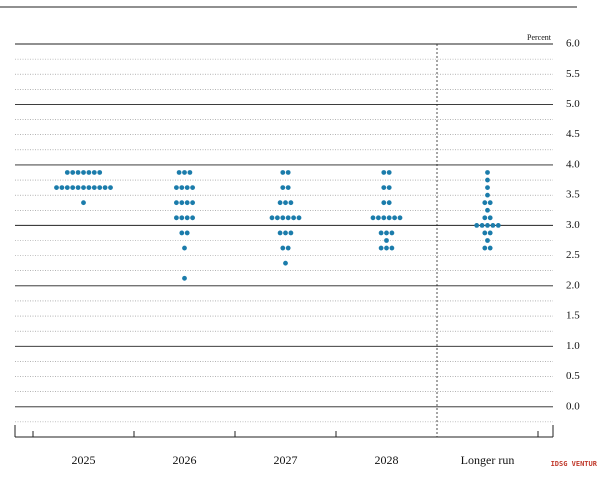 The height and width of the screenshot is (482, 597). Describe the element at coordinates (573, 74) in the screenshot. I see `y-tick-label: 5.5` at that location.